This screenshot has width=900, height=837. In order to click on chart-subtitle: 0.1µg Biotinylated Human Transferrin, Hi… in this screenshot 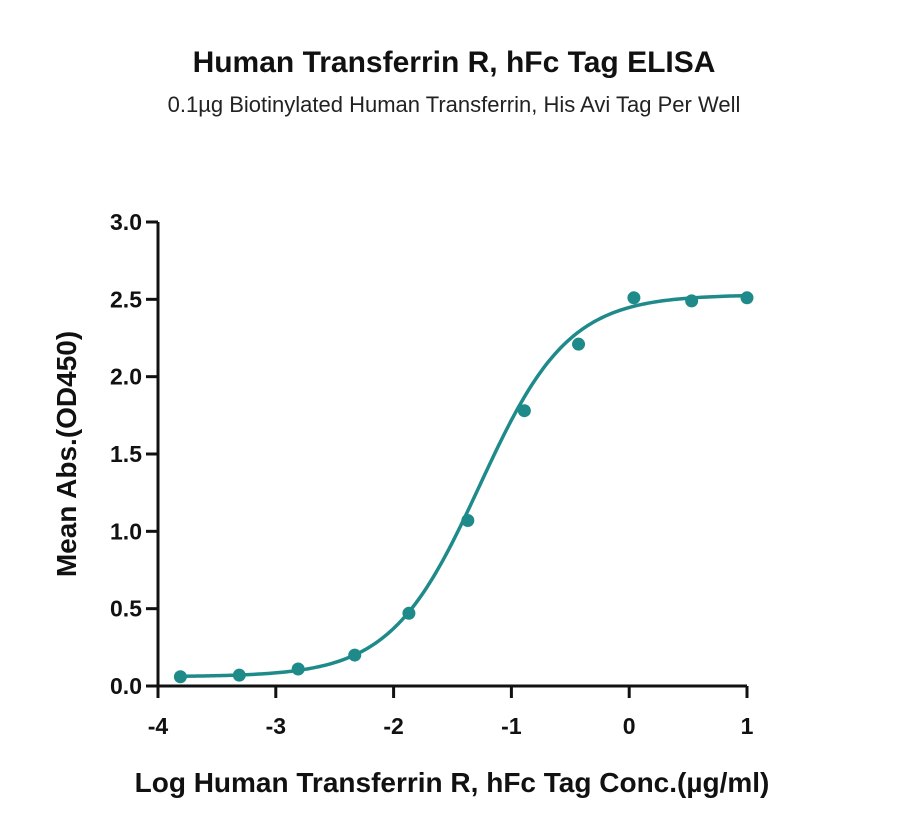, I will do `click(454, 104)`.